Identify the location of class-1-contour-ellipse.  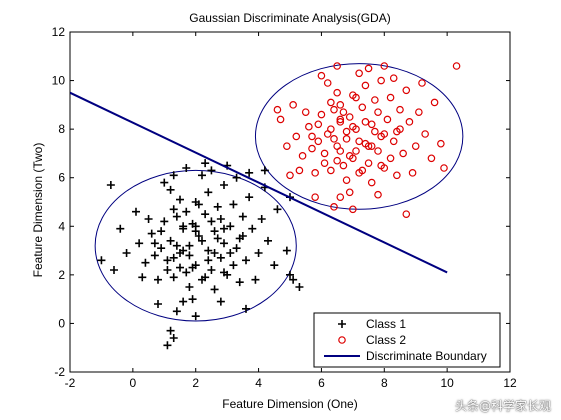
(195, 245).